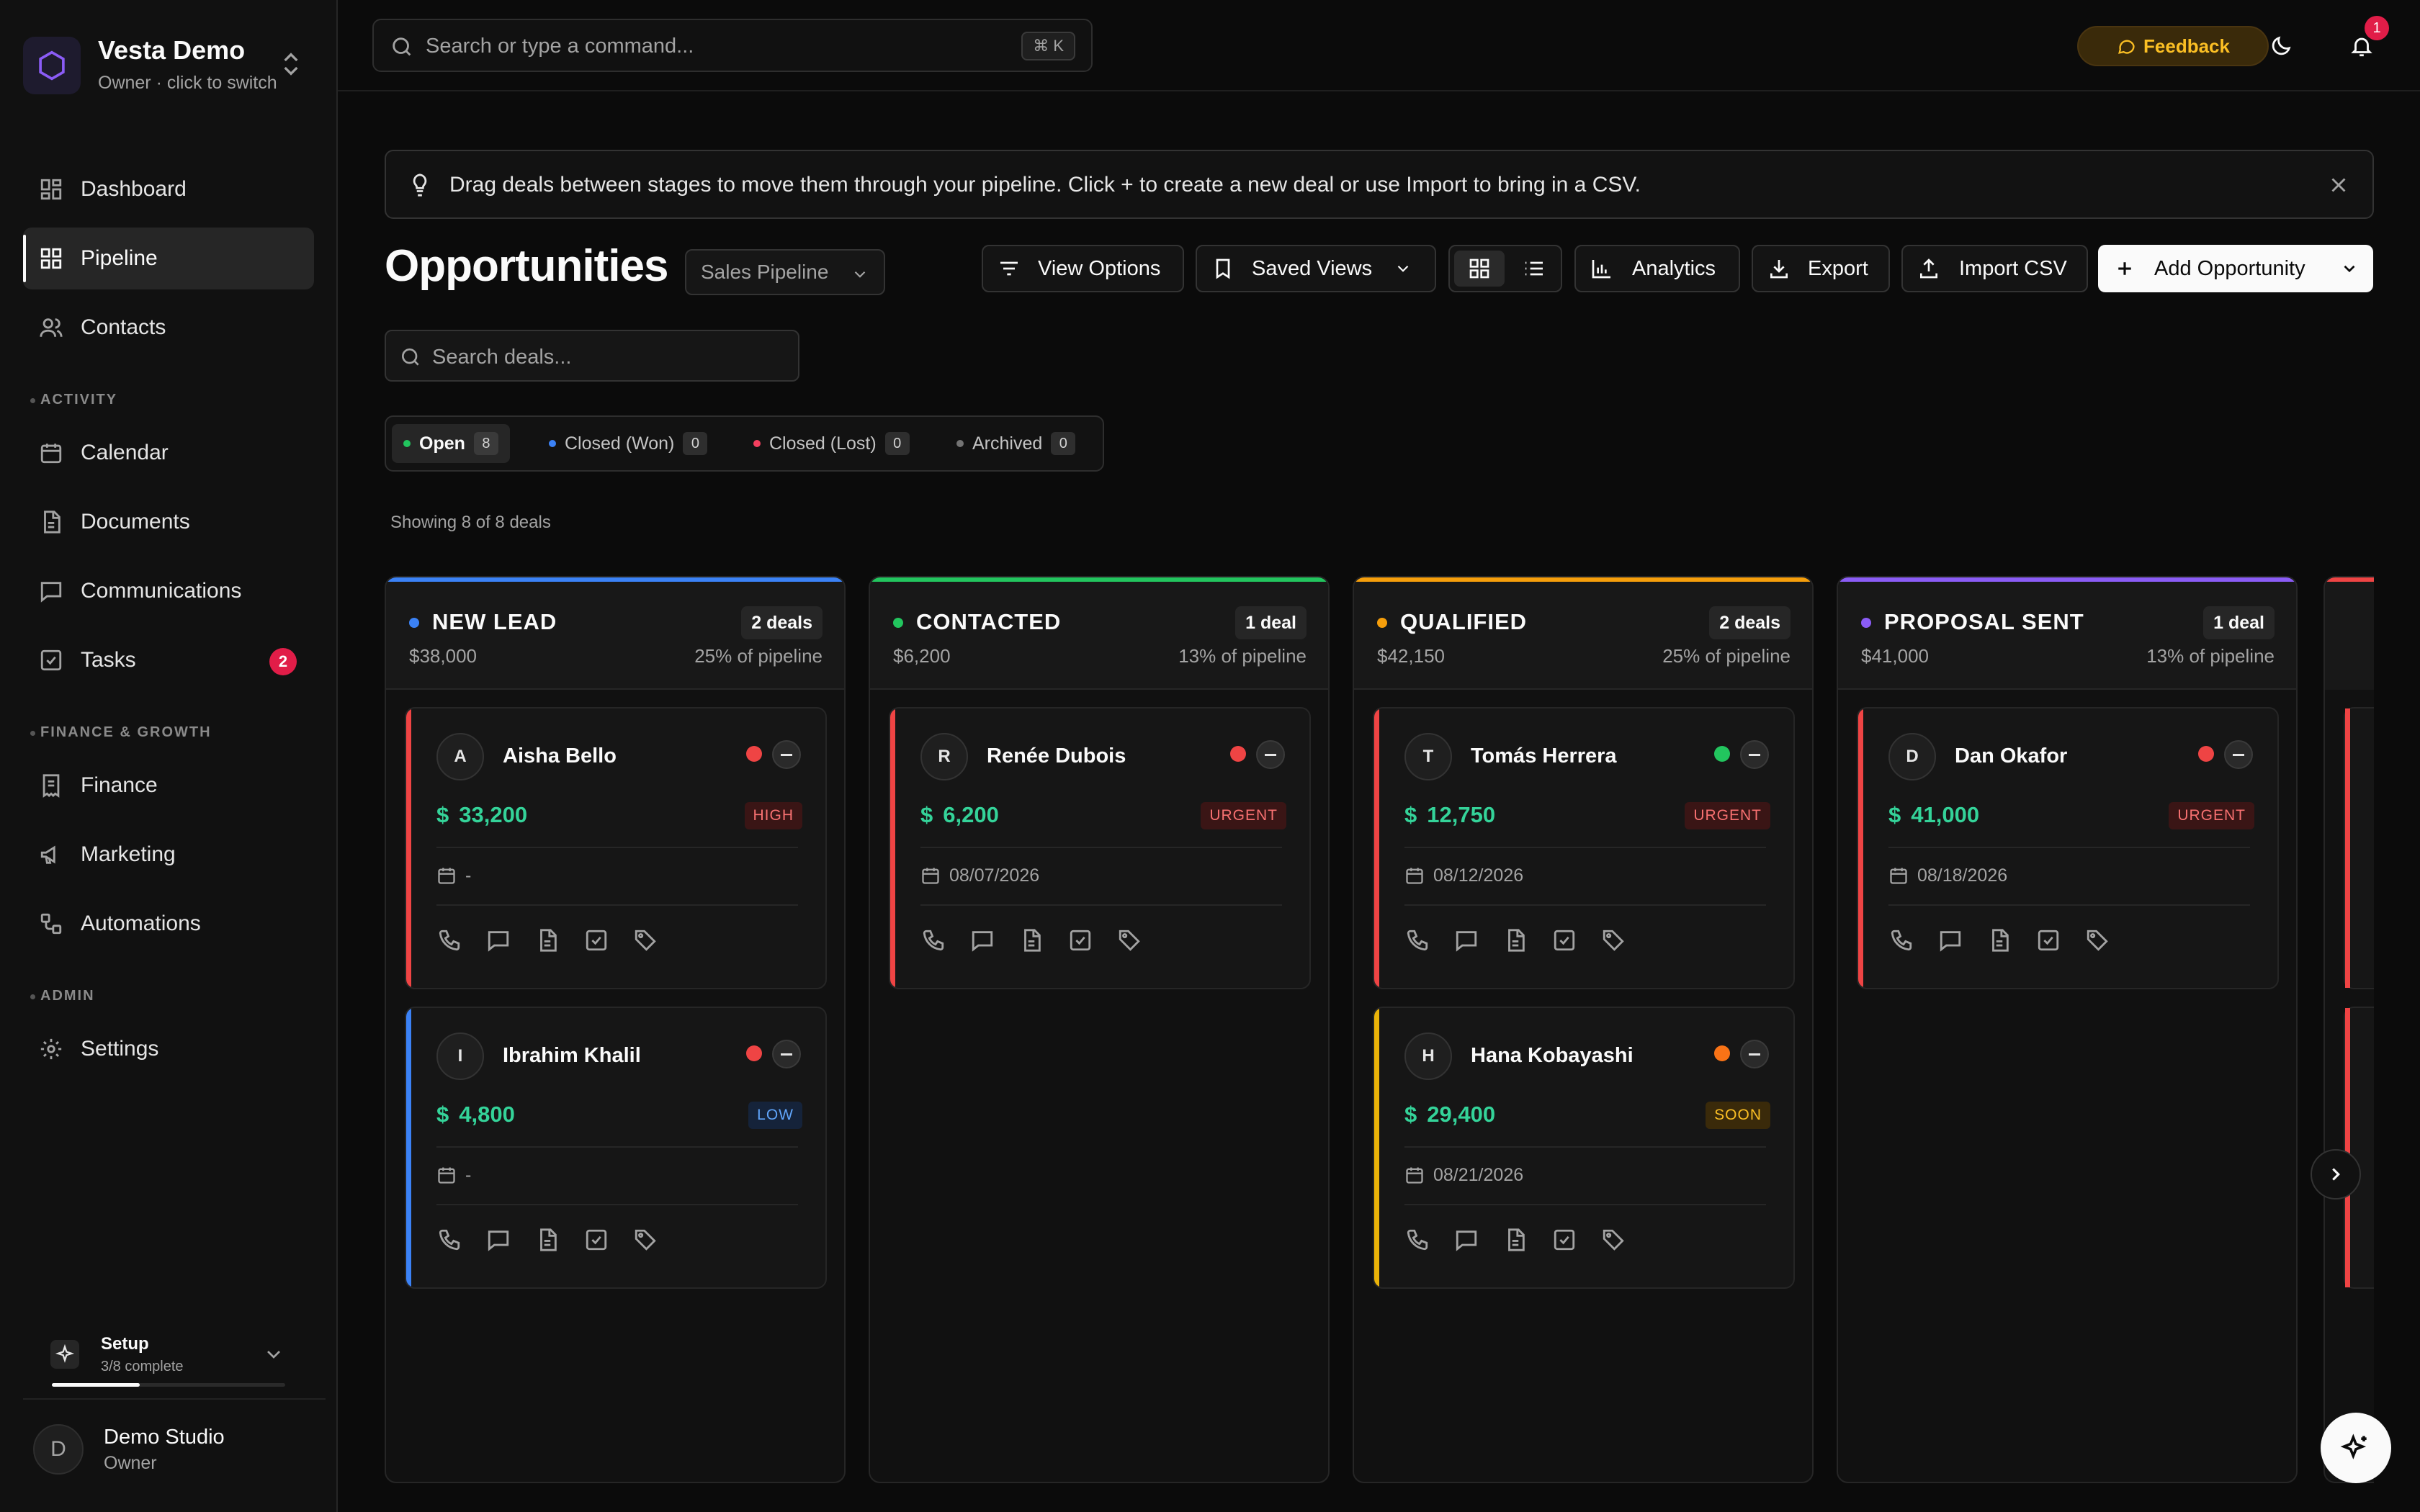 The image size is (2420, 1512). What do you see at coordinates (410, 357) in the screenshot?
I see `search-icon` at bounding box center [410, 357].